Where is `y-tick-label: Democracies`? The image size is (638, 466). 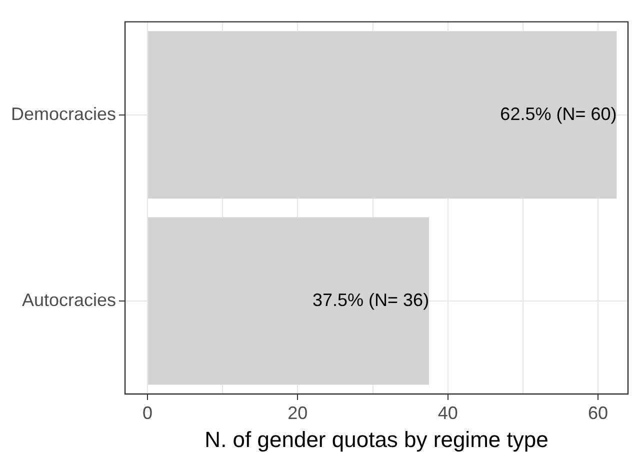
y-tick-label: Democracies is located at coordinates (63, 114).